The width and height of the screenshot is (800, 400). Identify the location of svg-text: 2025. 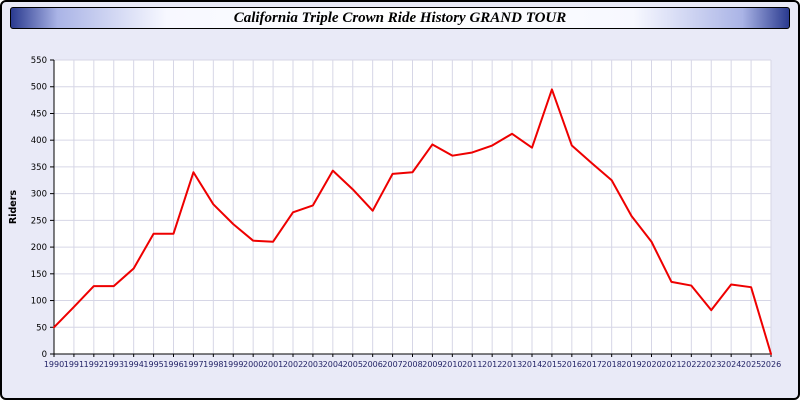
(751, 364).